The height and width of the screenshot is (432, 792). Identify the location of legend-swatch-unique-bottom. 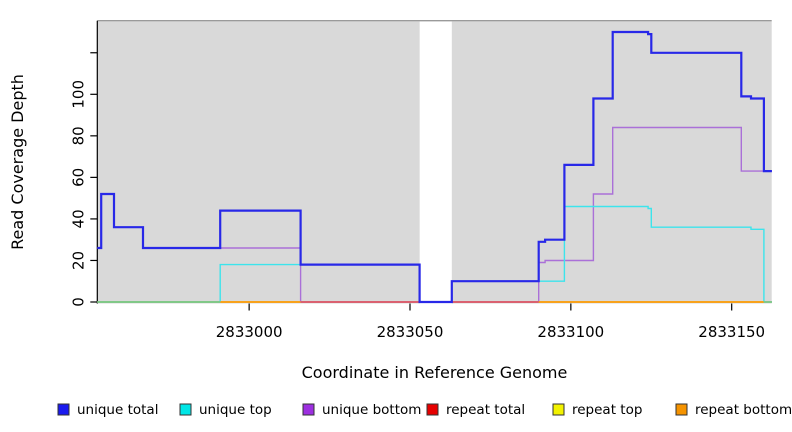
(308, 409).